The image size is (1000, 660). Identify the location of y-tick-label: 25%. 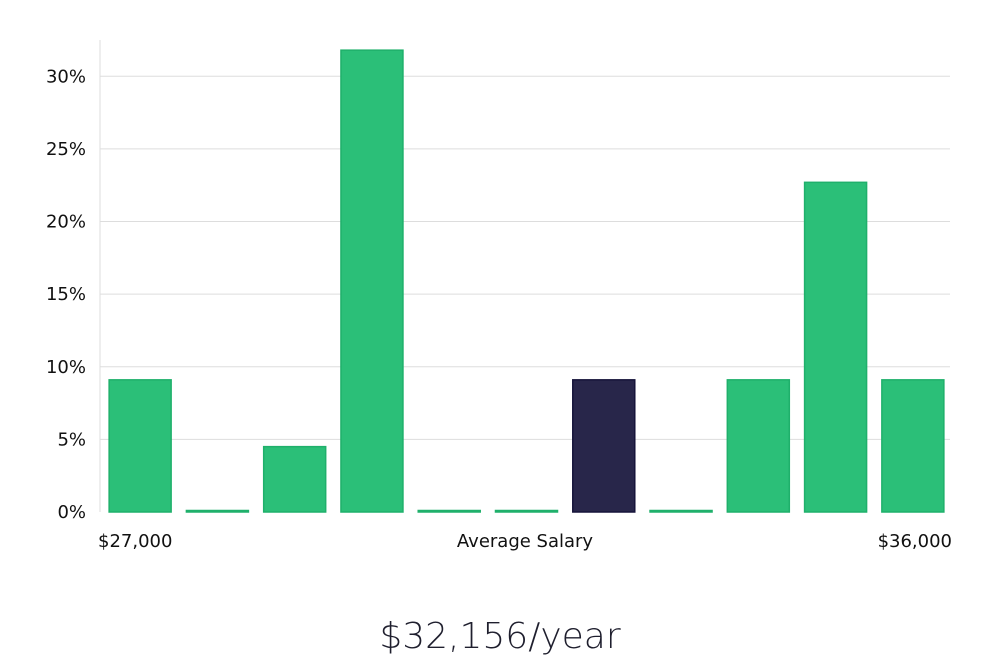
(66, 149).